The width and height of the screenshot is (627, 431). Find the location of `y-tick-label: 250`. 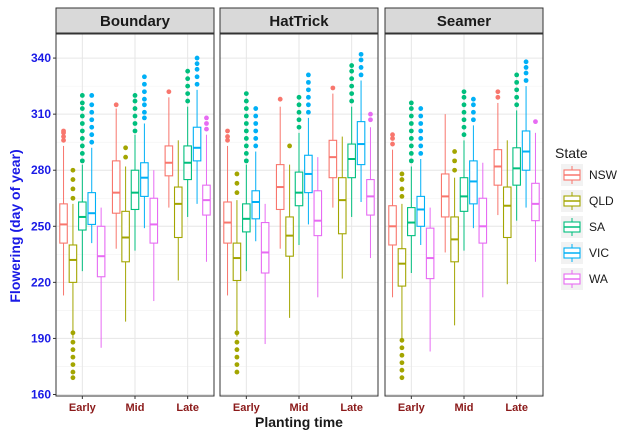

y-tick-label: 250 is located at coordinates (41, 226).